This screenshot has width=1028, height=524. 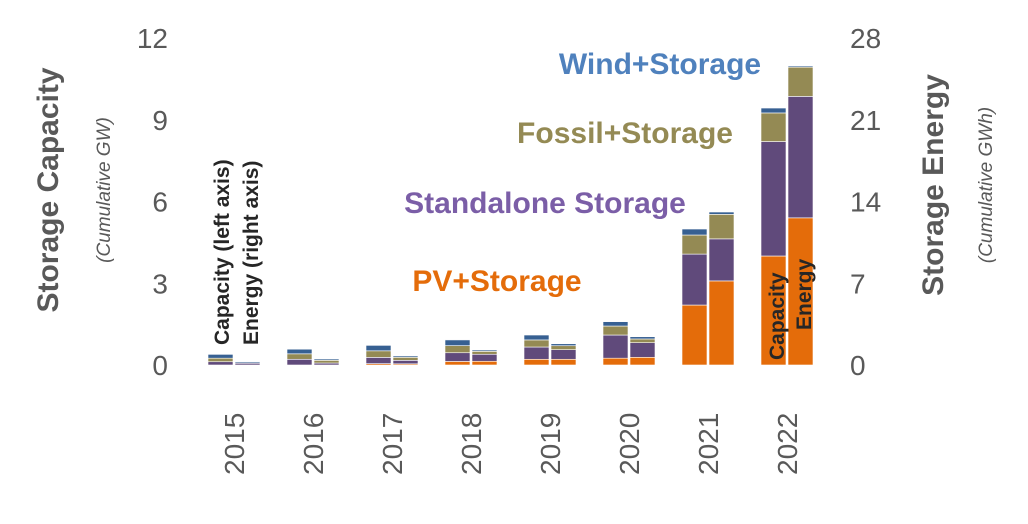 What do you see at coordinates (642, 350) in the screenshot?
I see `bar-energy-2020-standalone-storage` at bounding box center [642, 350].